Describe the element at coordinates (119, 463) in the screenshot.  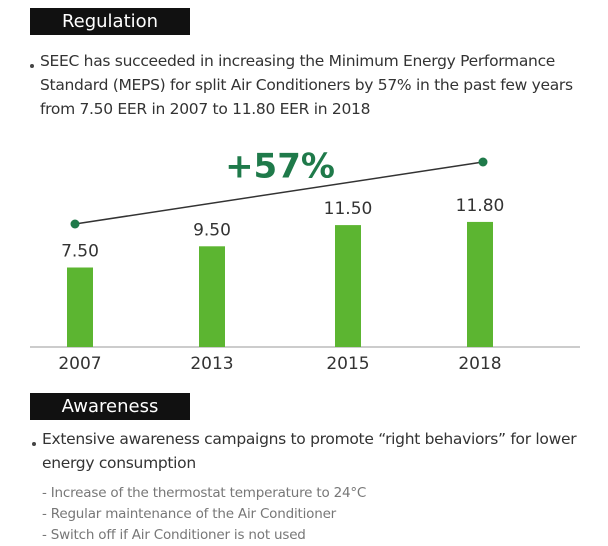
I see `text-line: energy consumption` at that location.